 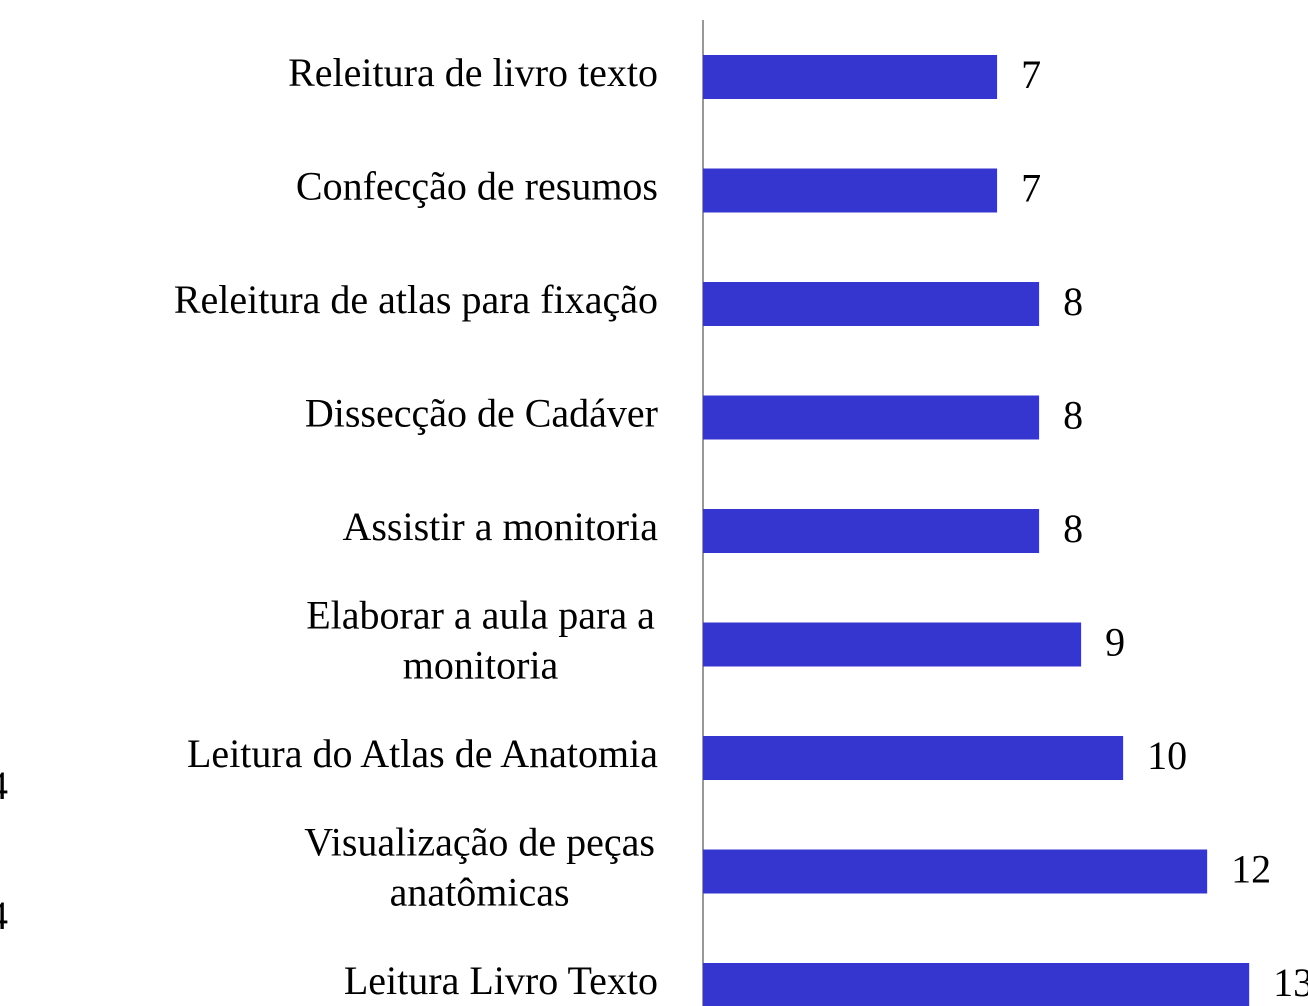 I want to click on category-label: Dissecção de Cadáver, so click(x=481, y=413).